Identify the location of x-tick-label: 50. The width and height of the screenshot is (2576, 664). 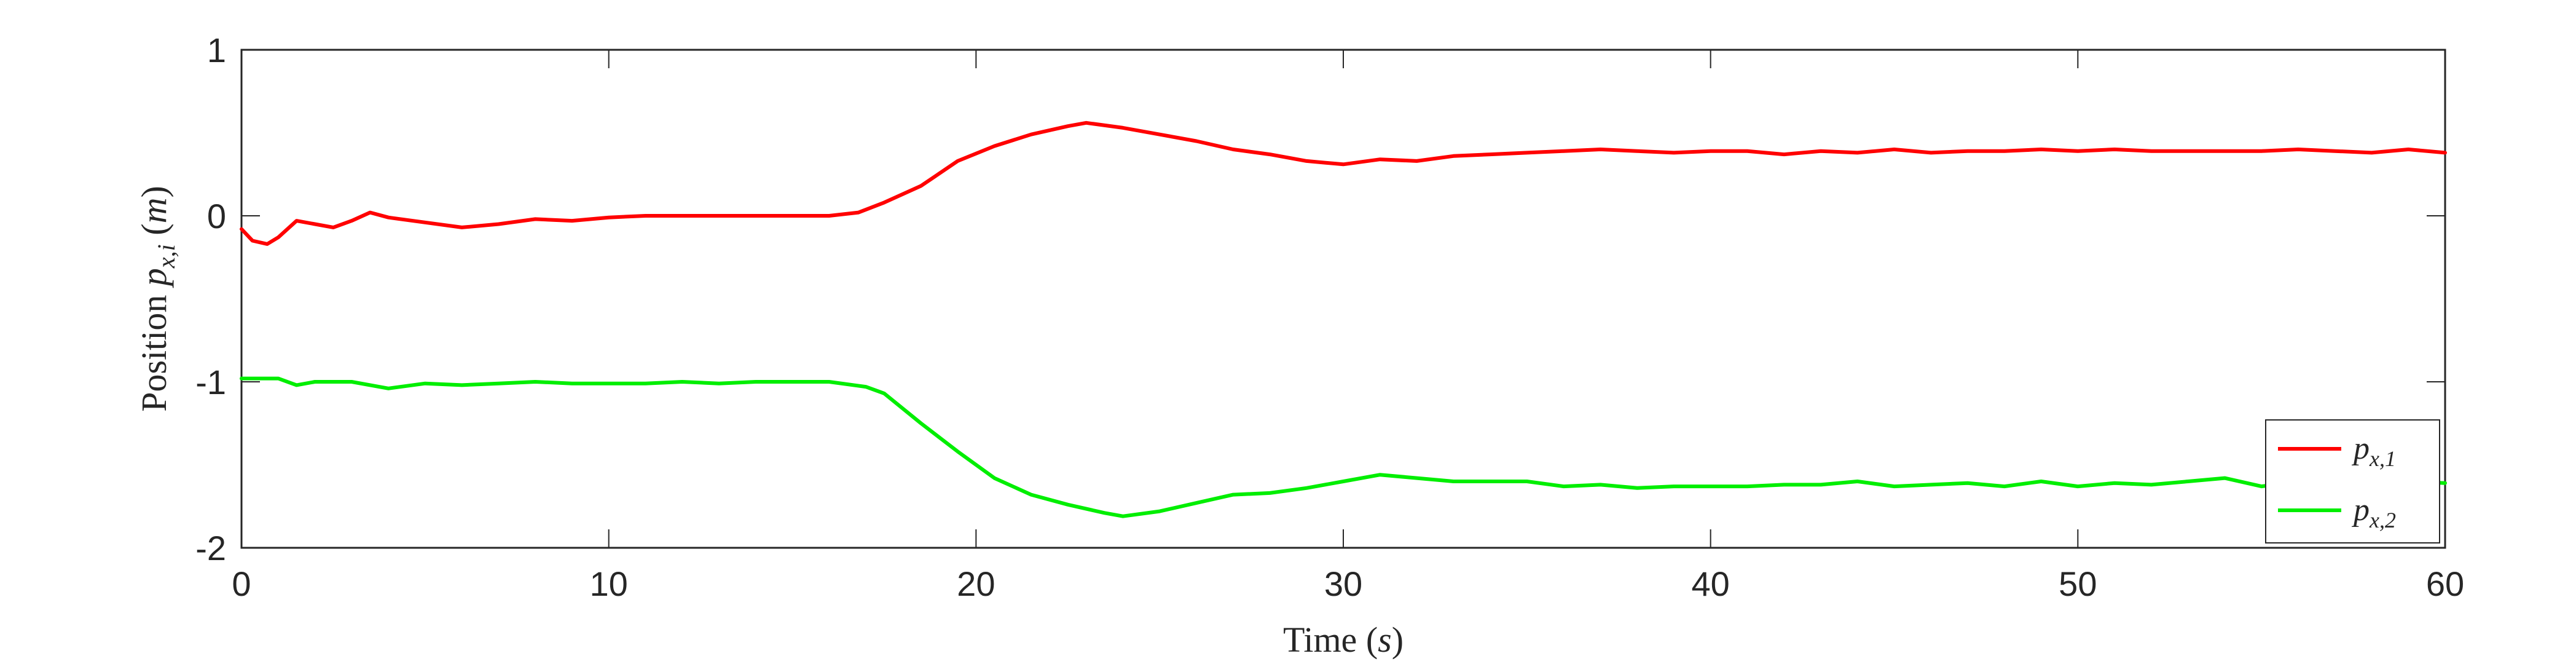
(2078, 583).